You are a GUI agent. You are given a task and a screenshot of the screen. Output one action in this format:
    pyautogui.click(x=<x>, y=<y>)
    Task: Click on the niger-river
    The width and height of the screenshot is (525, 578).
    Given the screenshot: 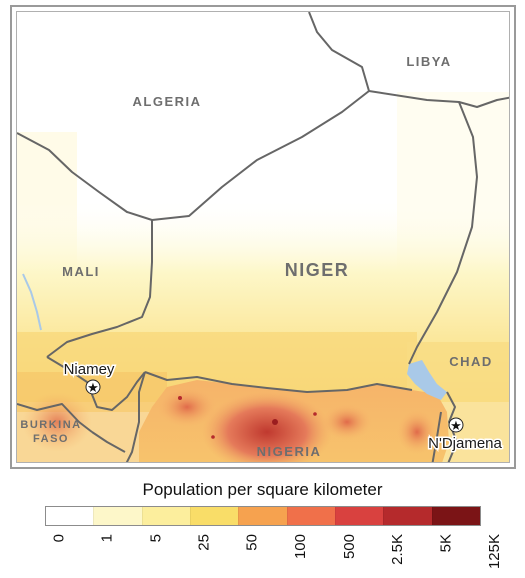 What is the action you would take?
    pyautogui.click(x=32, y=302)
    